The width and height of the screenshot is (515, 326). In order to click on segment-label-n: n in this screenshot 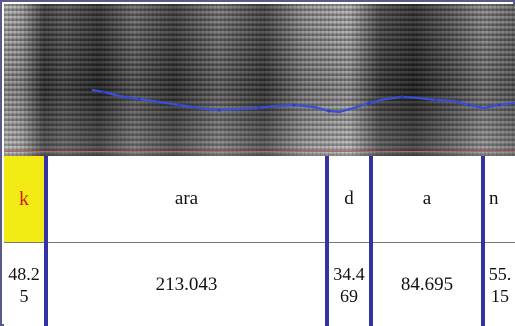, I will do `click(500, 199)`.